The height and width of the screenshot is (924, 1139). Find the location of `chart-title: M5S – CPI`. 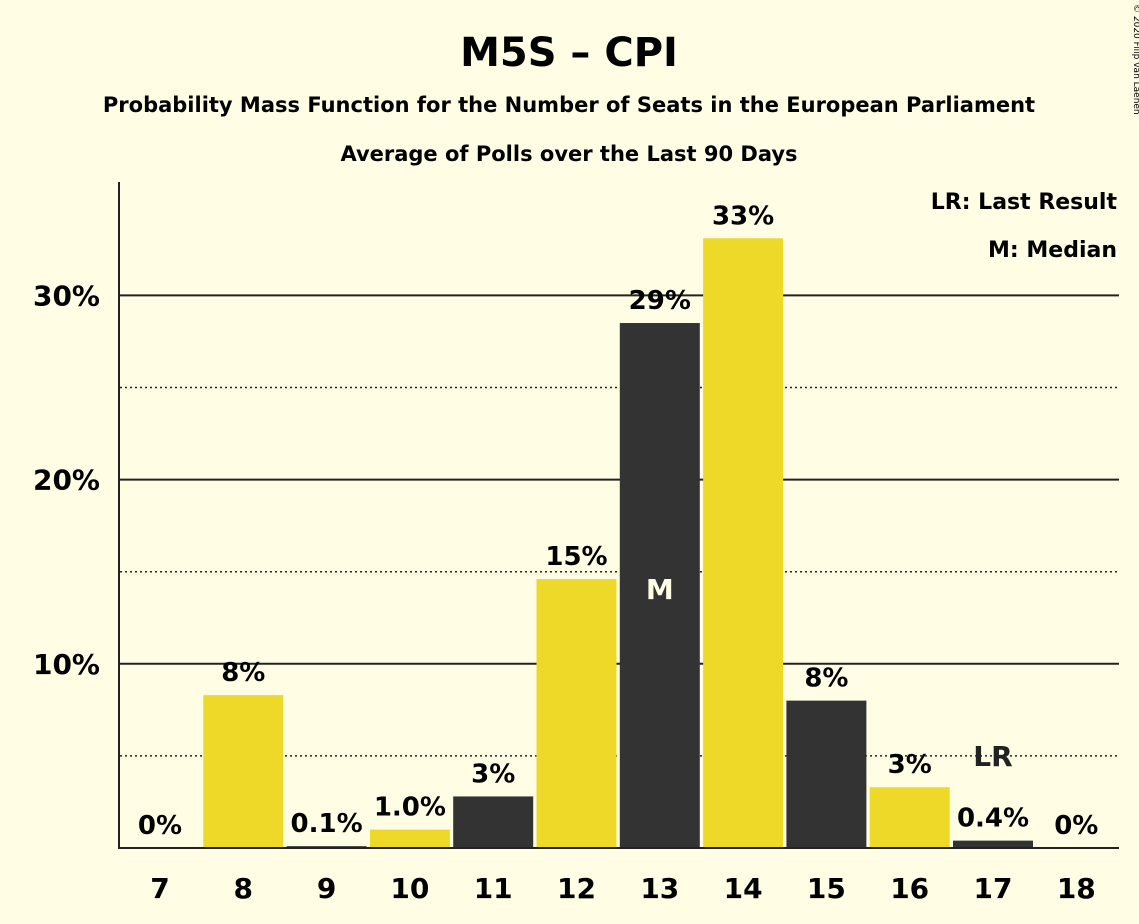

chart-title: M5S – CPI is located at coordinates (569, 53).